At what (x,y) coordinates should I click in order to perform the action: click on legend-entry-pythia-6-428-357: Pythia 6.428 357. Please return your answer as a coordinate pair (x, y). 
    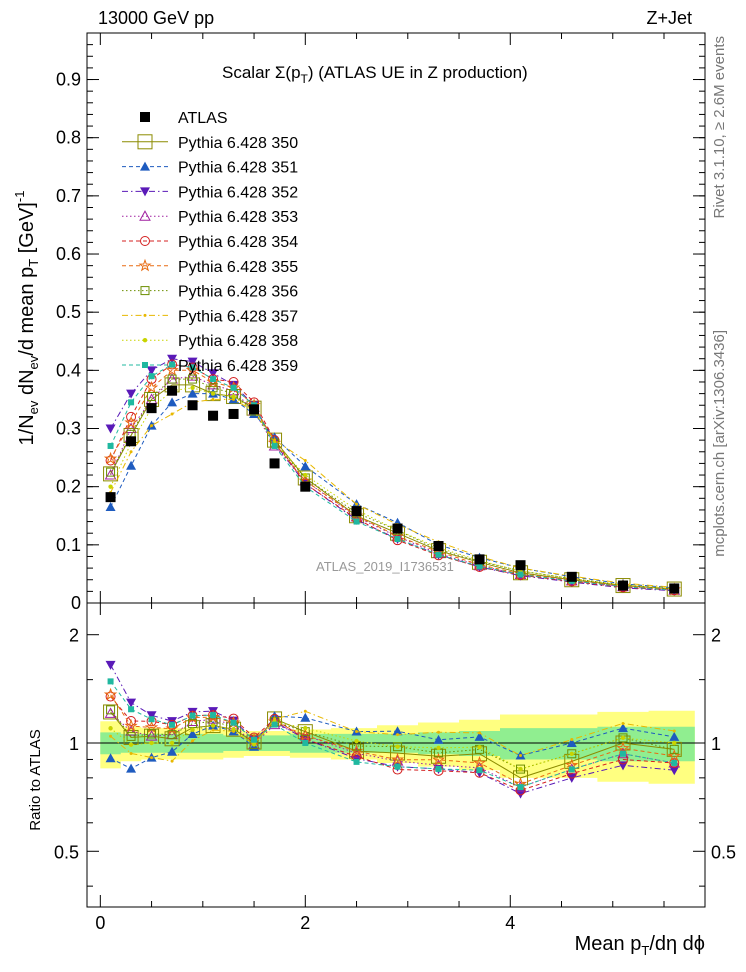
    Looking at the image, I should click on (210, 316).